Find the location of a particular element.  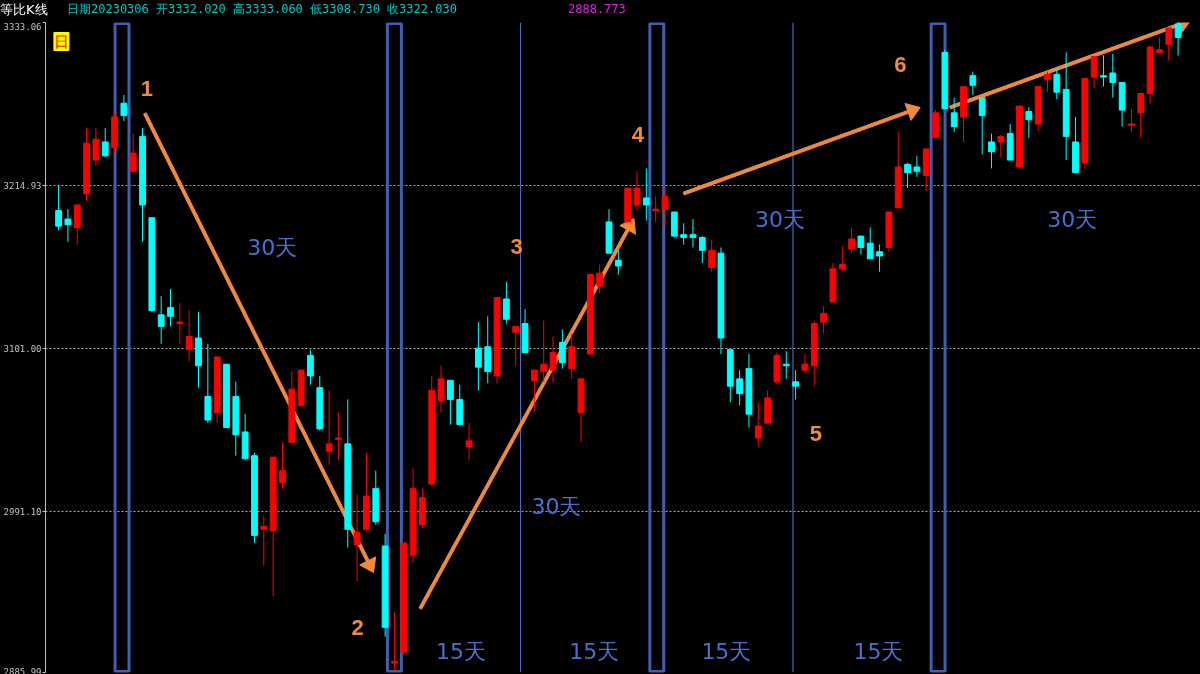

annotation: 4 is located at coordinates (638, 134).